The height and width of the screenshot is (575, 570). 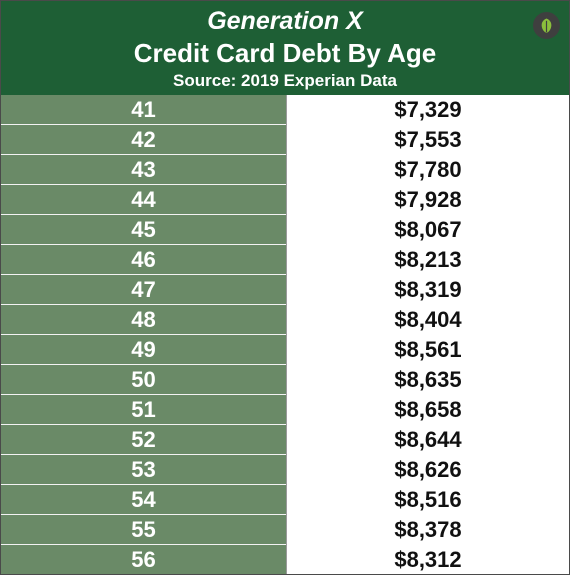 I want to click on table-row: 42 $7,553, so click(x=285, y=140).